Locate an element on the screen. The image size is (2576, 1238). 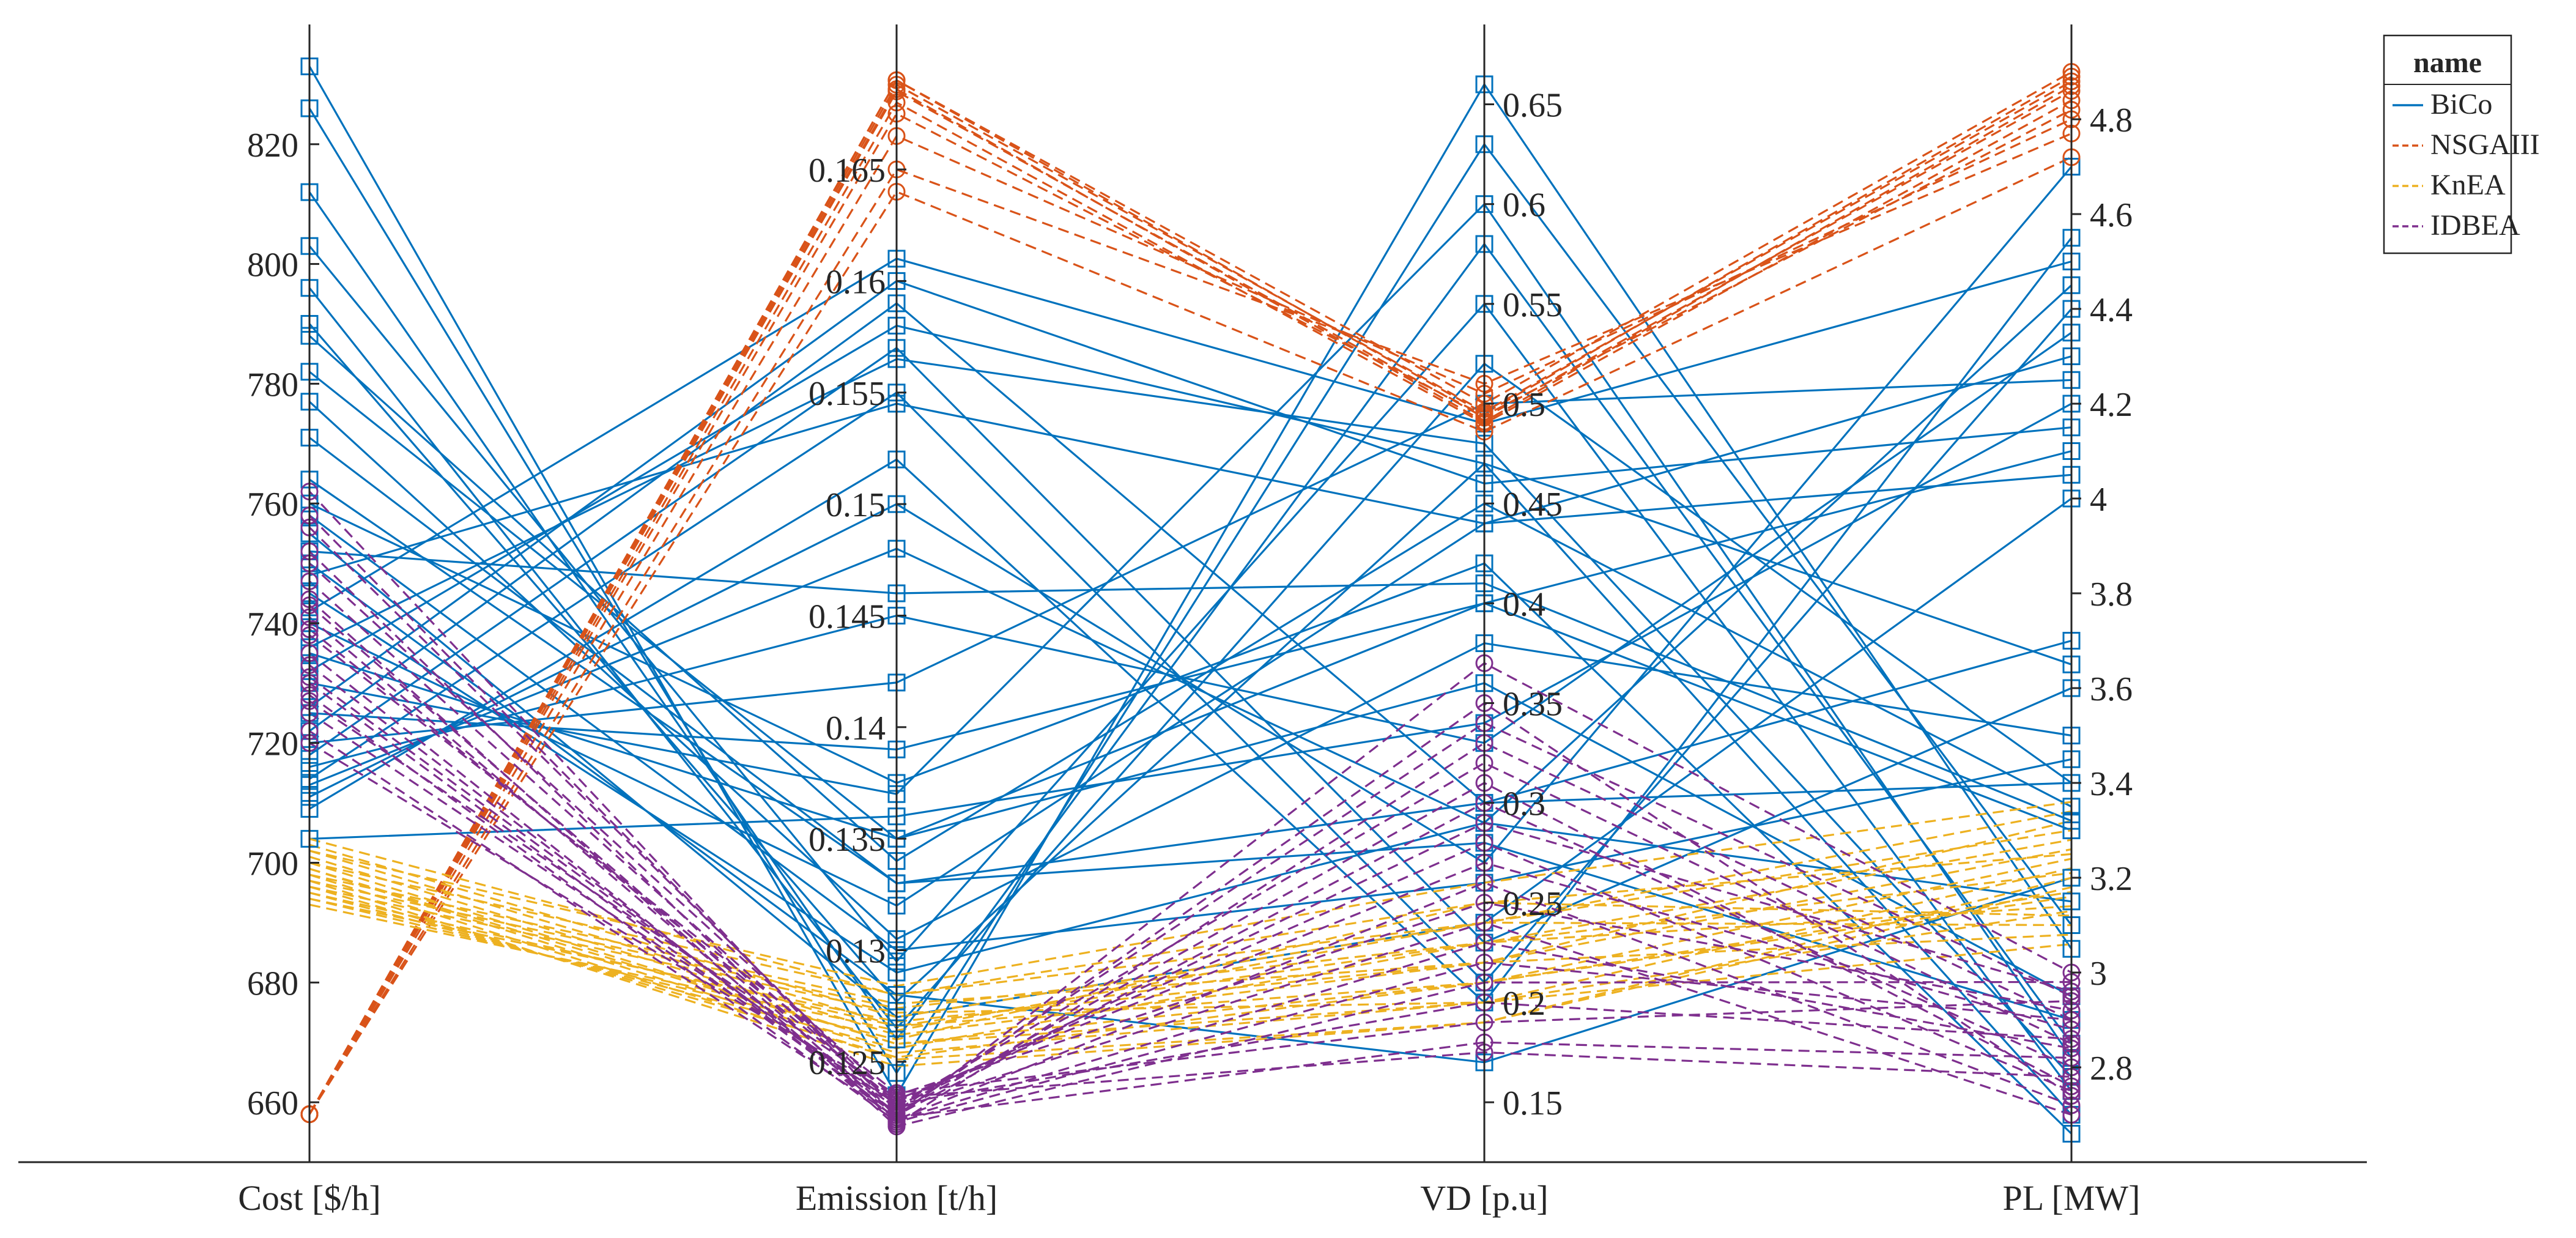
tick-label-pl-mw: 4.4 is located at coordinates (2111, 310).